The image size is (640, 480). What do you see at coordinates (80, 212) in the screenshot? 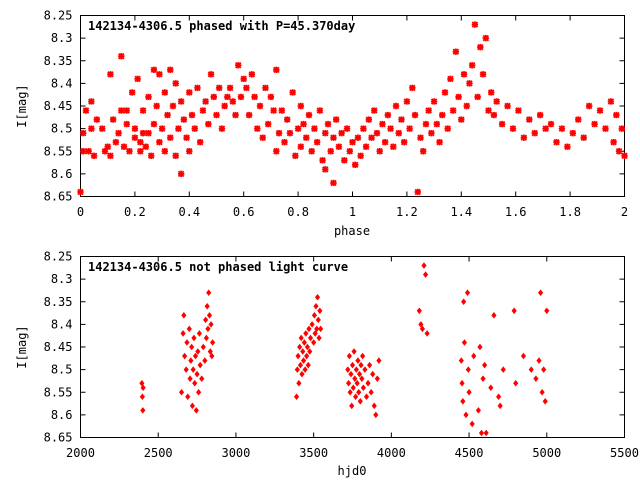
I see `x-tick-label: 0` at bounding box center [80, 212].